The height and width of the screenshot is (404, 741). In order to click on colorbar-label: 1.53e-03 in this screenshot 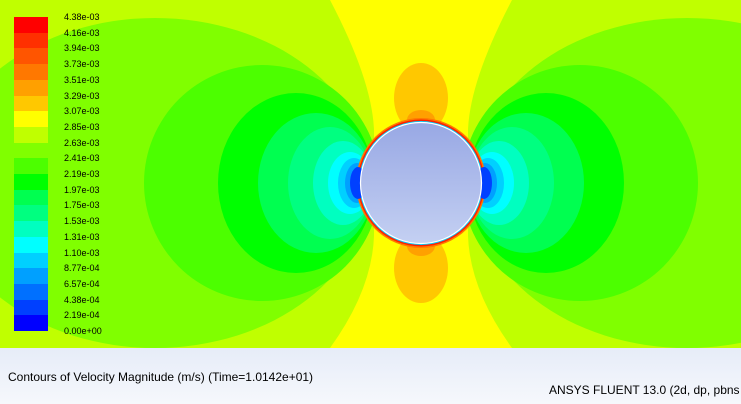, I will do `click(82, 221)`.